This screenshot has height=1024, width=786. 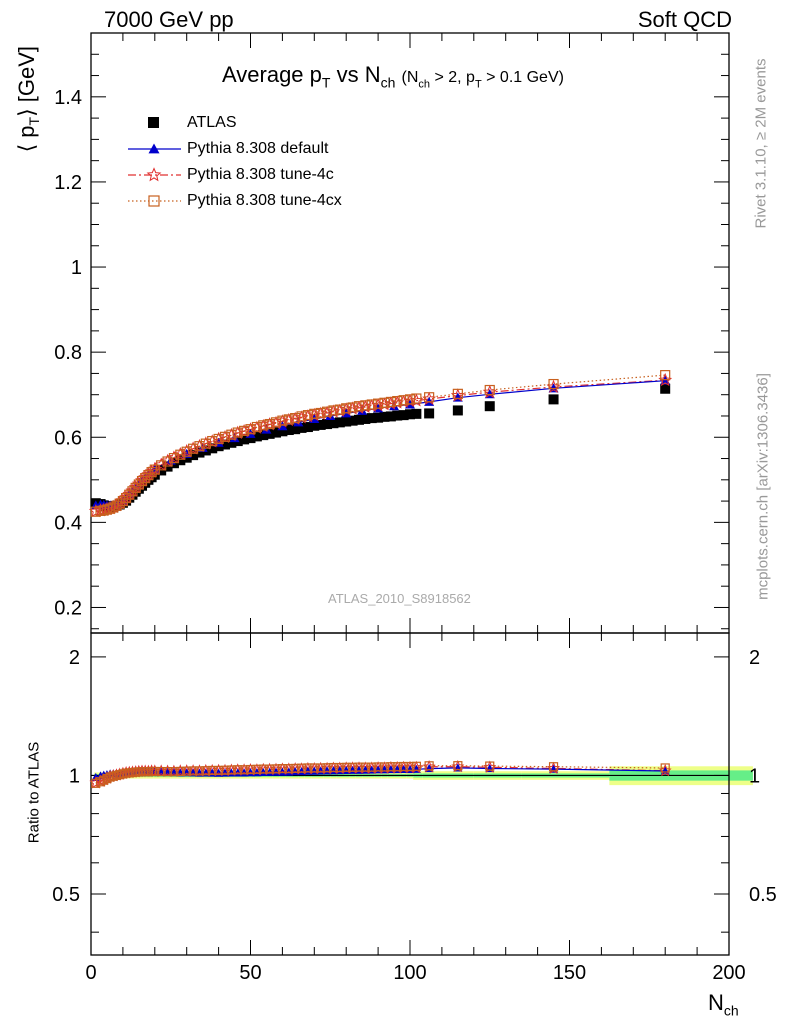 I want to click on header-process-label: Soft QCD, so click(x=684, y=19).